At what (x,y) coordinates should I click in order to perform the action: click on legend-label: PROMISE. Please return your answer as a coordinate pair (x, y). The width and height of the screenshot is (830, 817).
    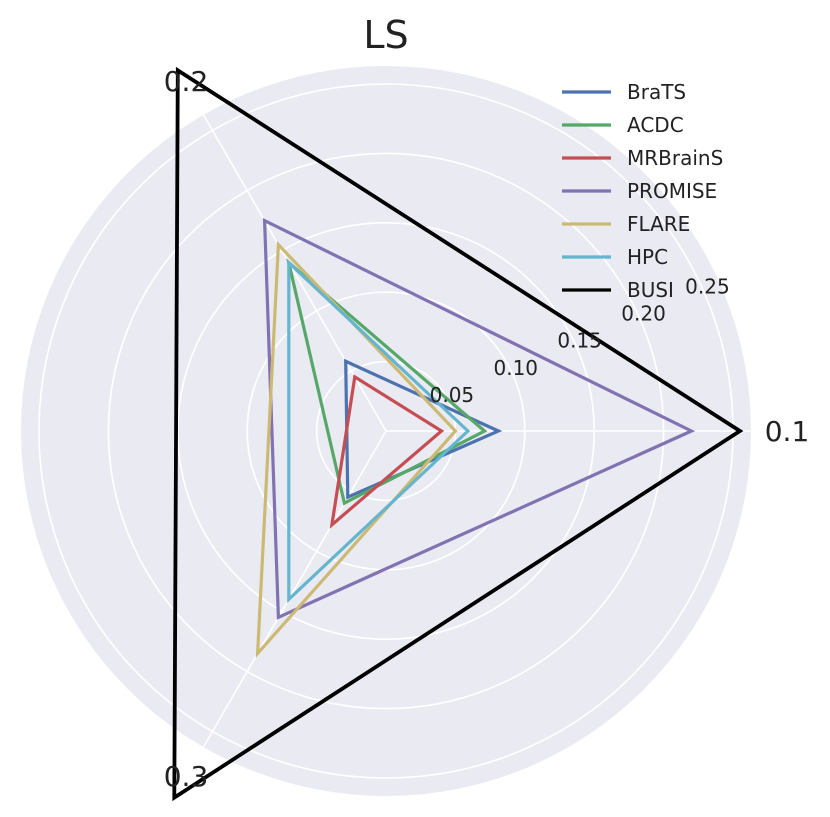
    Looking at the image, I should click on (672, 191).